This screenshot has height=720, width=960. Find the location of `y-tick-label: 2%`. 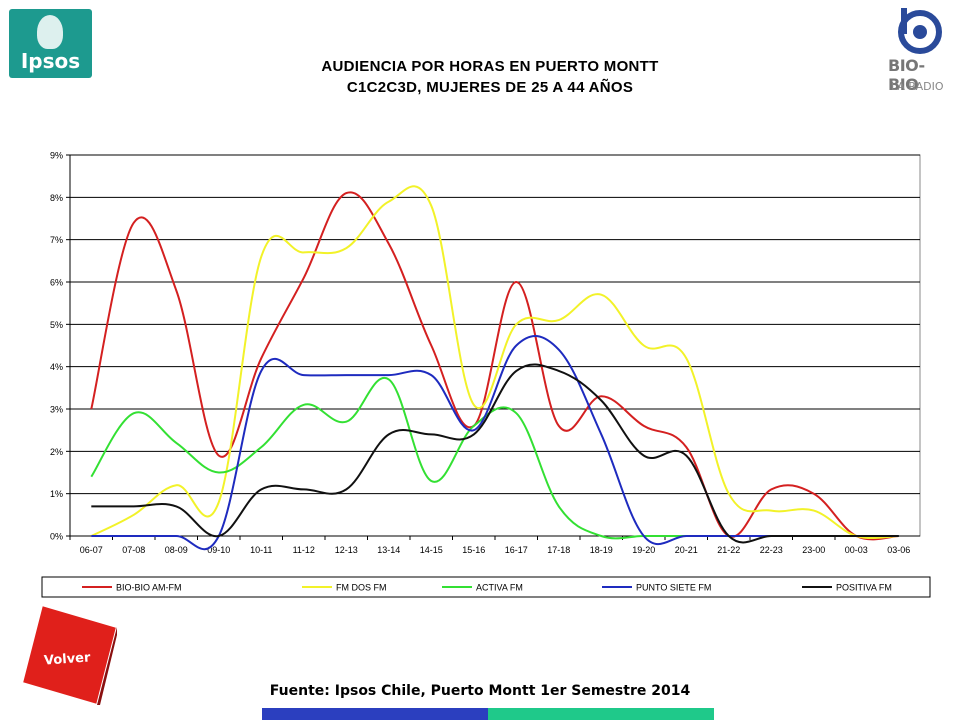

y-tick-label: 2% is located at coordinates (56, 452).